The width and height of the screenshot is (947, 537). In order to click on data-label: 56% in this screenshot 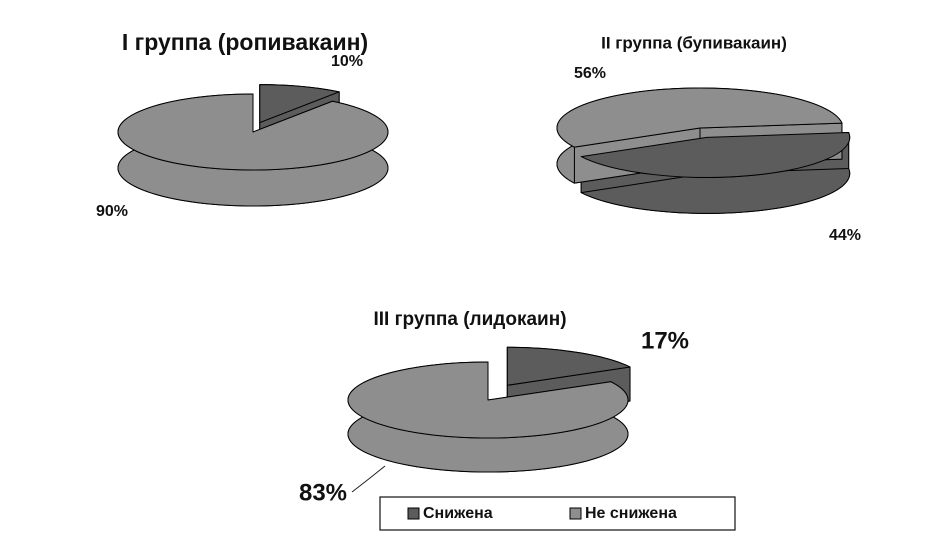, I will do `click(590, 73)`.